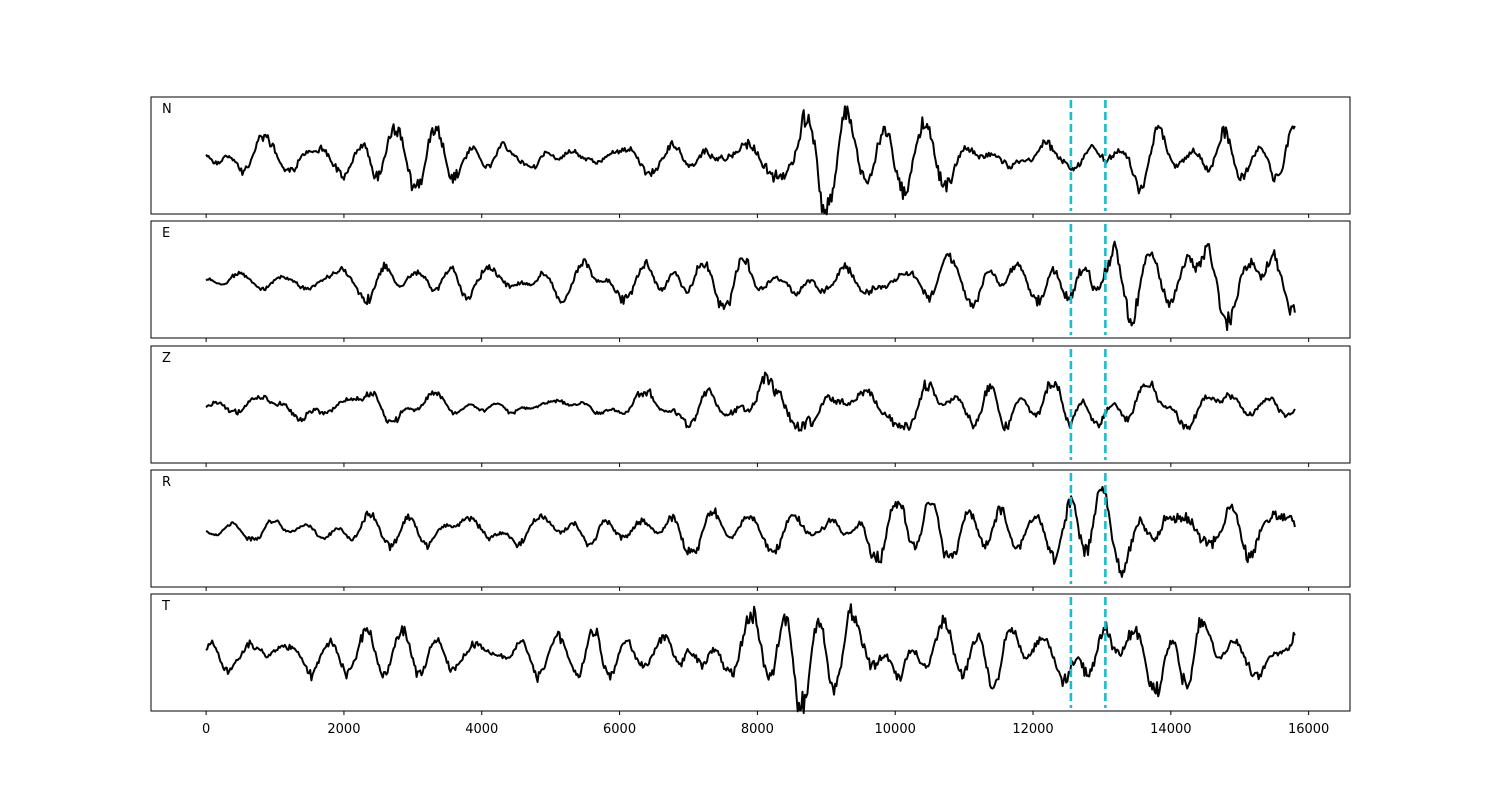 The width and height of the screenshot is (1500, 800). Describe the element at coordinates (481, 729) in the screenshot. I see `x-tick-label: 4000` at that location.